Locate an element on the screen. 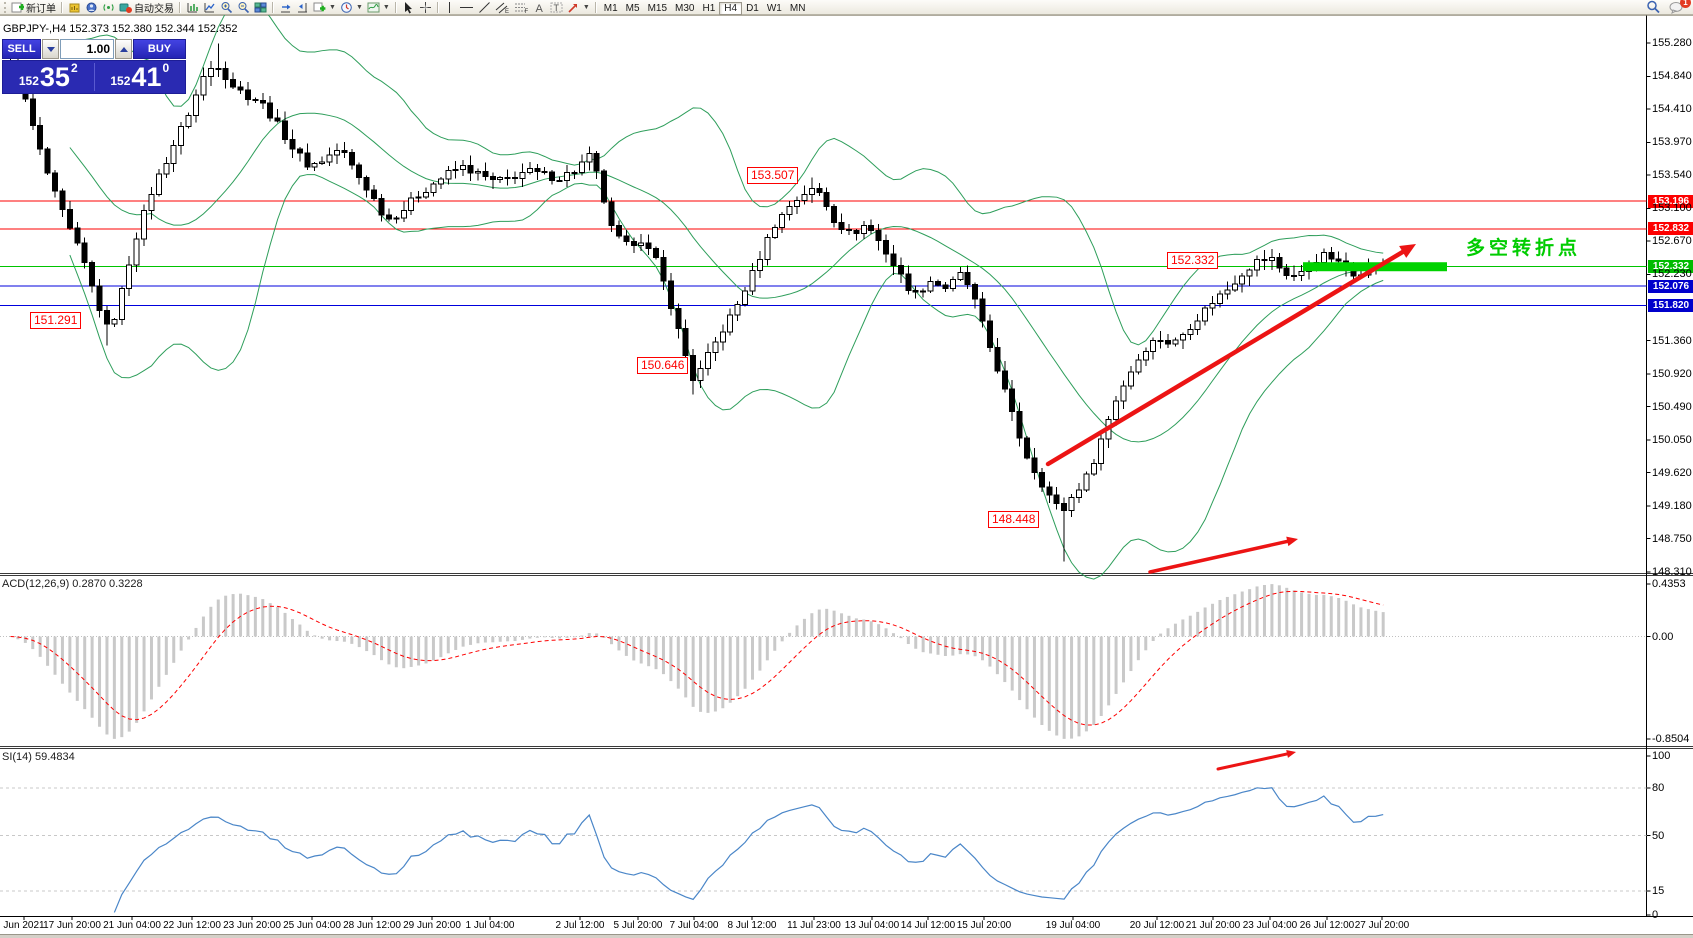 The height and width of the screenshot is (938, 1693). timeframe-toolbar: M1 M5 M15 M30 H1 H4 D1 W1 MN is located at coordinates (705, 8).